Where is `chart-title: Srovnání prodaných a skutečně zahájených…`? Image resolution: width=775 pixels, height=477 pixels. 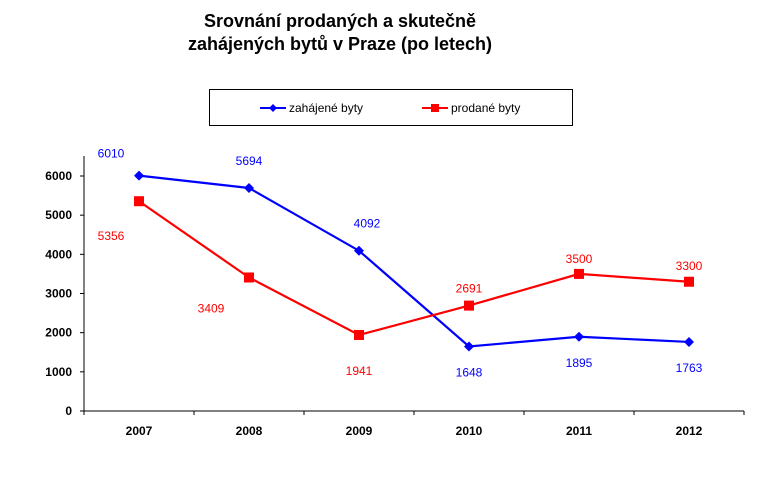
chart-title: Srovnání prodaných a skutečně zahájených… is located at coordinates (340, 33).